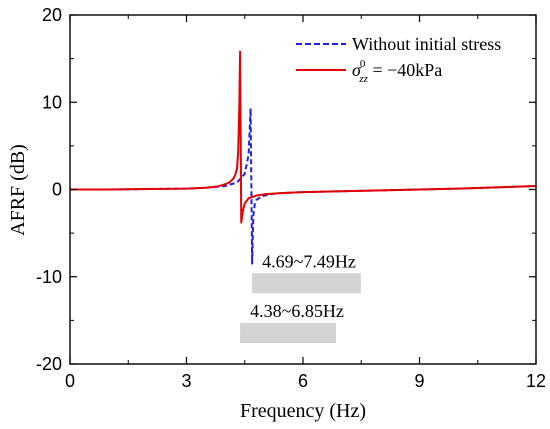  What do you see at coordinates (49, 277) in the screenshot?
I see `y-tick-label: -10` at bounding box center [49, 277].